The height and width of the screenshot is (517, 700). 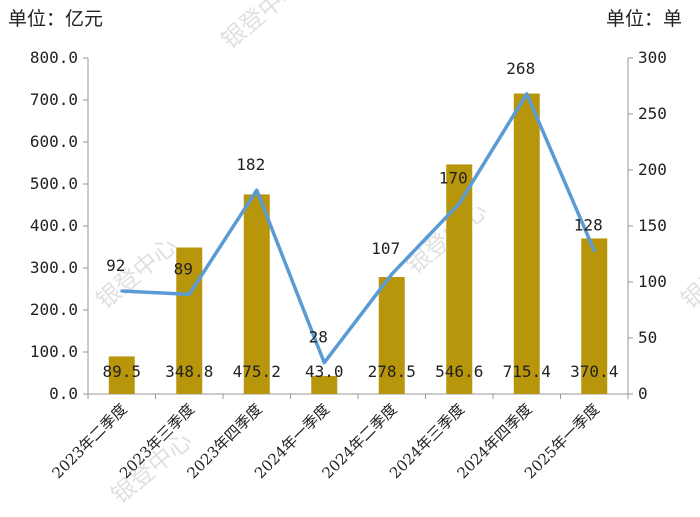 What do you see at coordinates (121, 371) in the screenshot?
I see `bar-value-label: 89.5` at bounding box center [121, 371].